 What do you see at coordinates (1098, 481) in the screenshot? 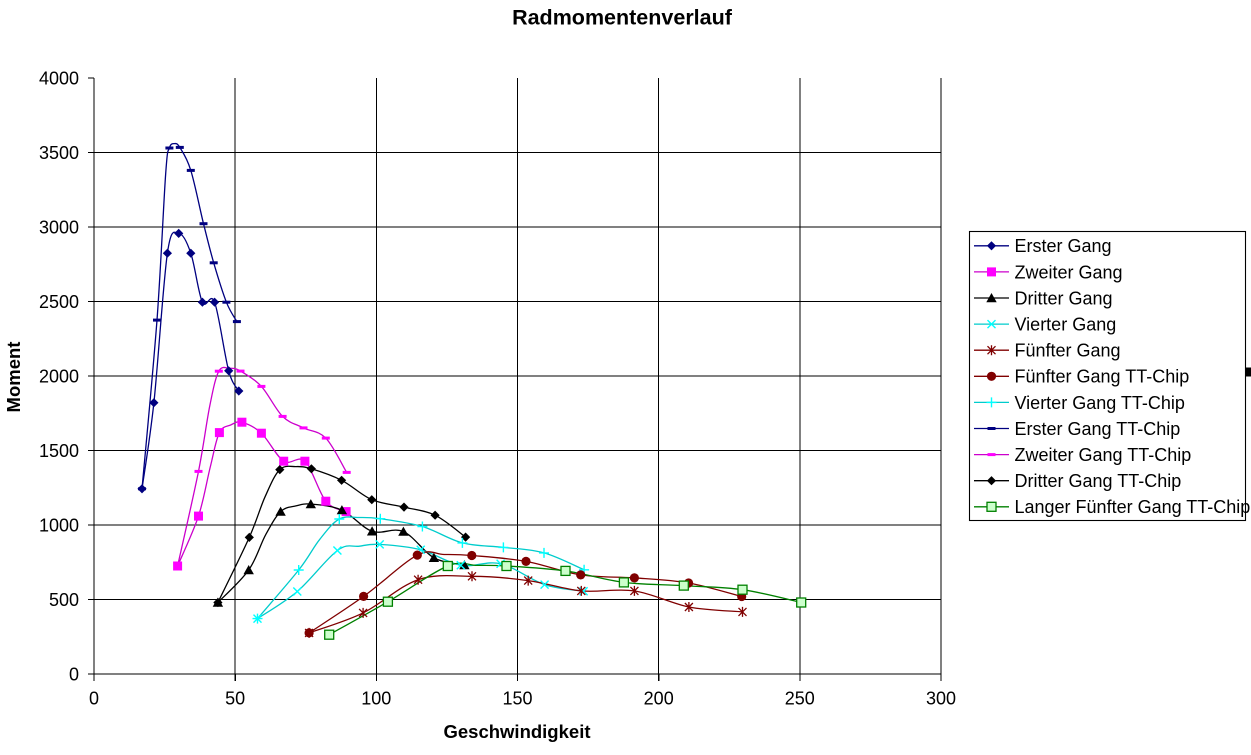
I see `svg-text: Dritter Gang TT-Chip` at bounding box center [1098, 481].